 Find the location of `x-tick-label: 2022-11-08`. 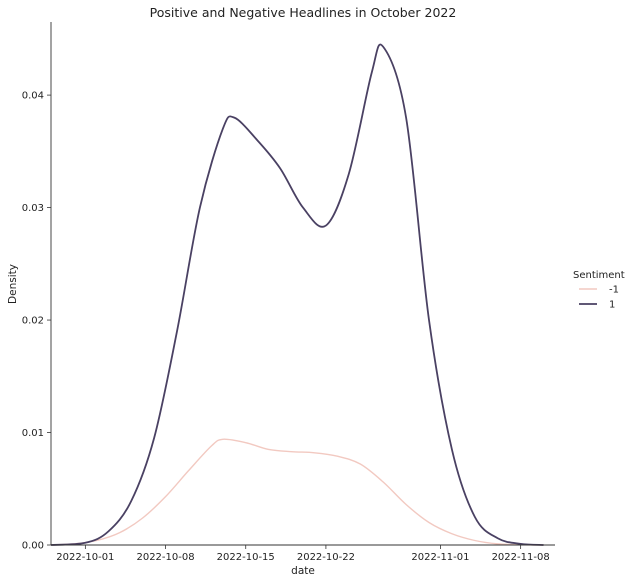

x-tick-label: 2022-11-08 is located at coordinates (521, 557).